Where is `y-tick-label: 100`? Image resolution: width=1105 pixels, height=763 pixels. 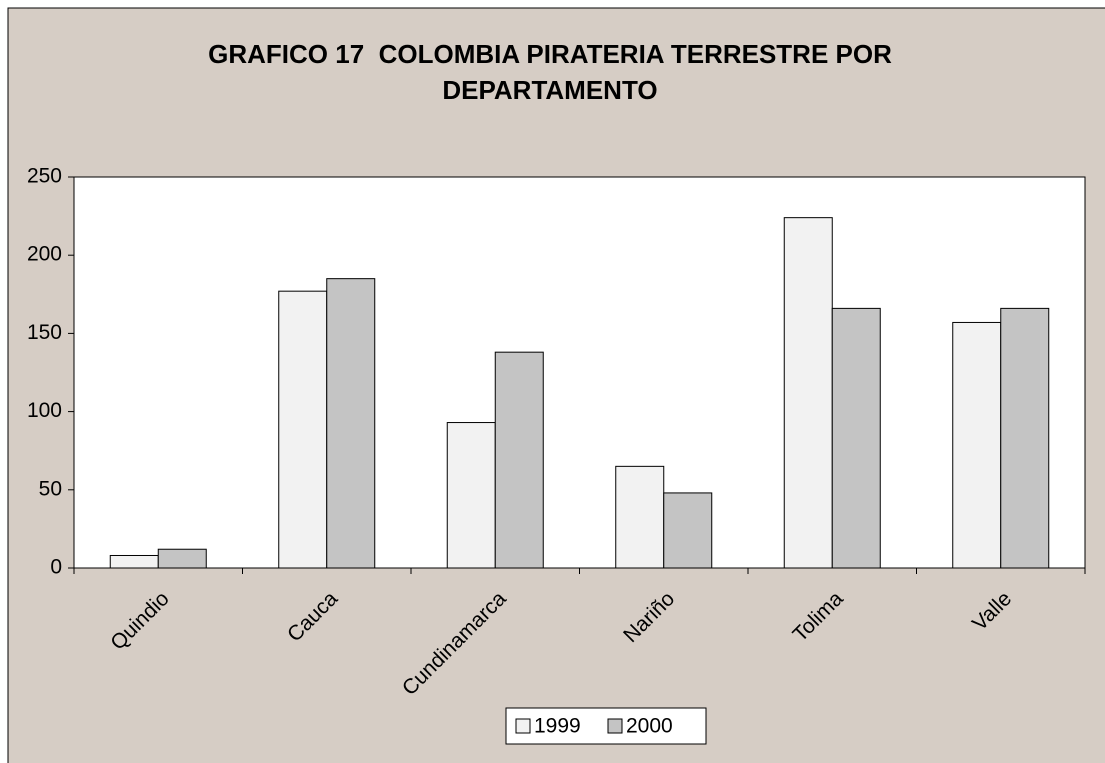 y-tick-label: 100 is located at coordinates (44, 410).